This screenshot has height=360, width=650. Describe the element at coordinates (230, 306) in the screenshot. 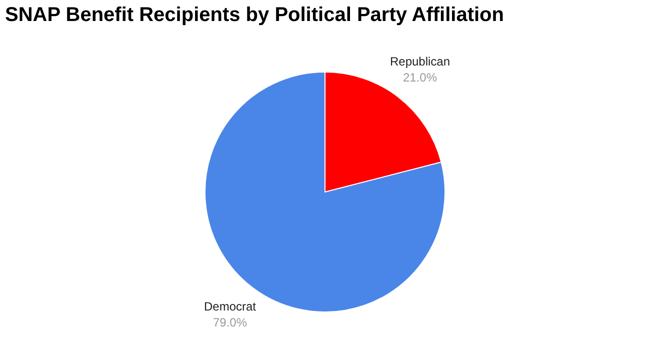

I see `slice-label: Democrat` at that location.